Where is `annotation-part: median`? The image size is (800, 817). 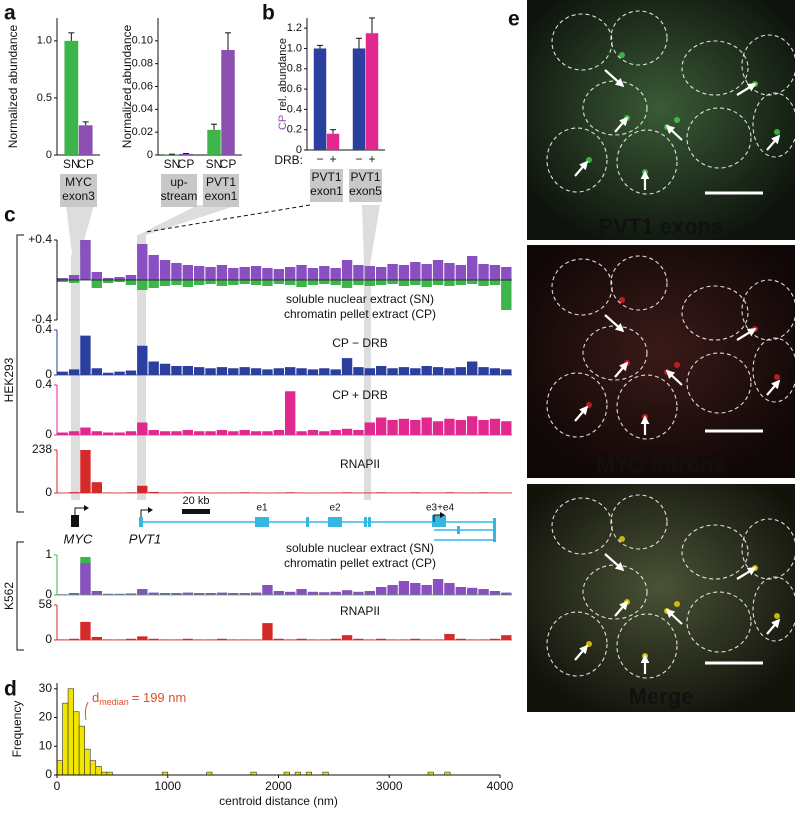
annotation-part: median is located at coordinates (114, 702).